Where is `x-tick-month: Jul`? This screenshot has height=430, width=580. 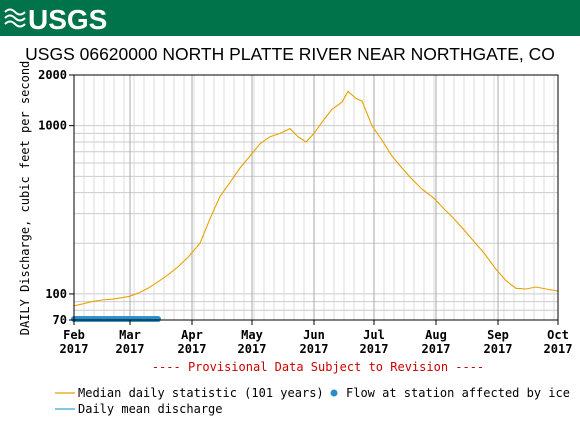
x-tick-month: Jul is located at coordinates (374, 335).